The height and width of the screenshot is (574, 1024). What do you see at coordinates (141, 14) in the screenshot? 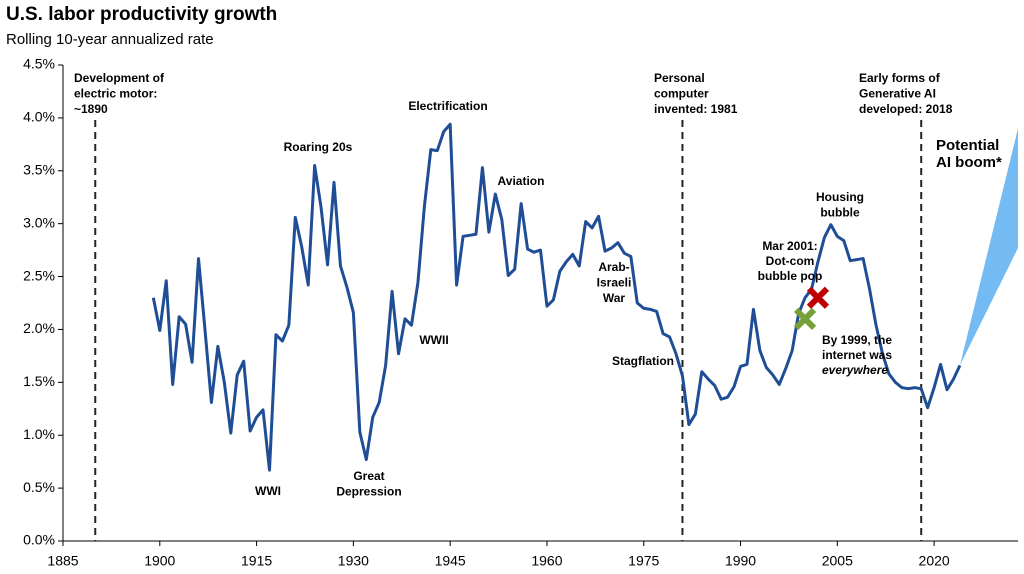
I see `chart-title: U.S. labor productivity growth` at bounding box center [141, 14].